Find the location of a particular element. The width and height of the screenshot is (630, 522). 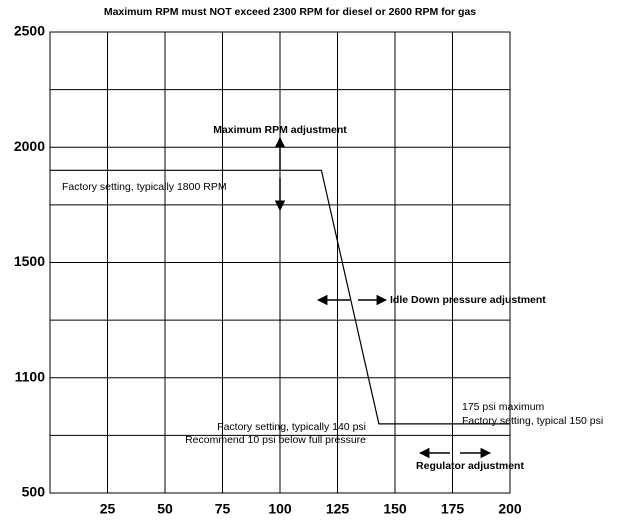

x-tick-label: 125 is located at coordinates (338, 509).